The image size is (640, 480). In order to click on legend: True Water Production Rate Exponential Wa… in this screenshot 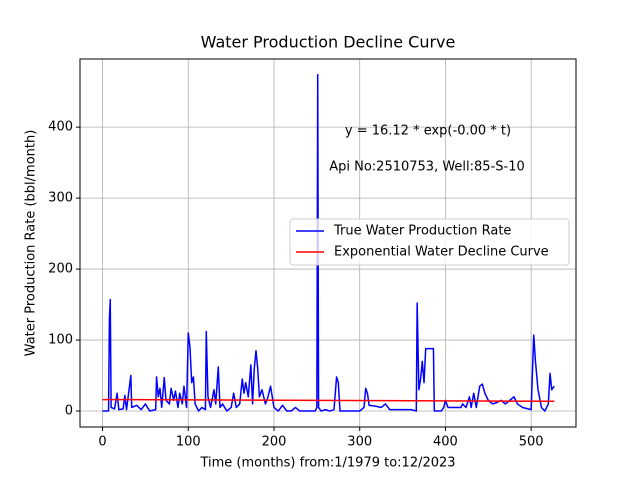, I will do `click(429, 242)`.